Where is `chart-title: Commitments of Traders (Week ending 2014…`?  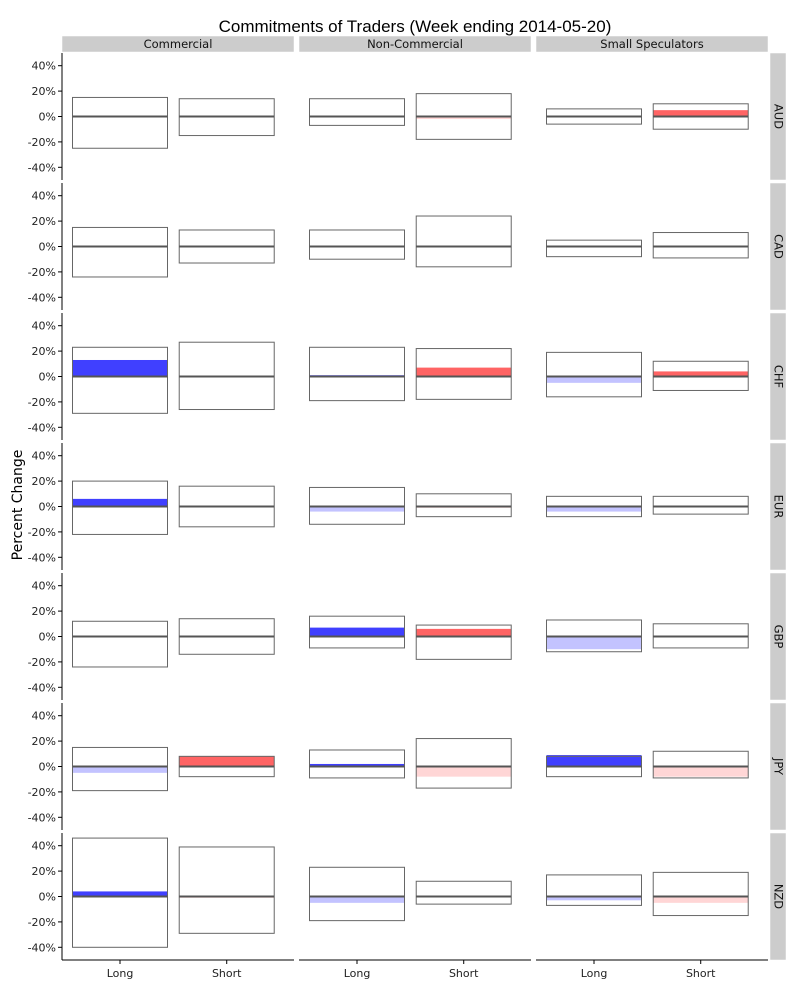 chart-title: Commitments of Traders (Week ending 2014… is located at coordinates (415, 26).